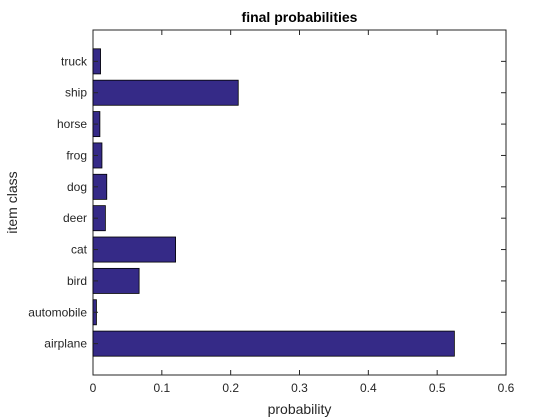  What do you see at coordinates (76, 93) in the screenshot?
I see `y-tick-label: ship` at bounding box center [76, 93].